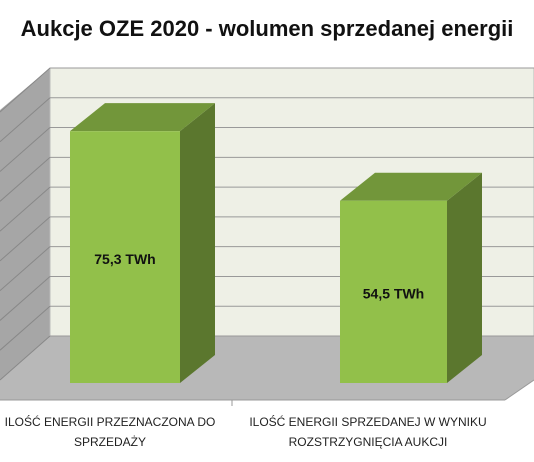  What do you see at coordinates (110, 432) in the screenshot?
I see `x-tick-label: ILOŚĆ ENERGII PRZEZNACZONA DO SPRZEDAŻY` at bounding box center [110, 432].